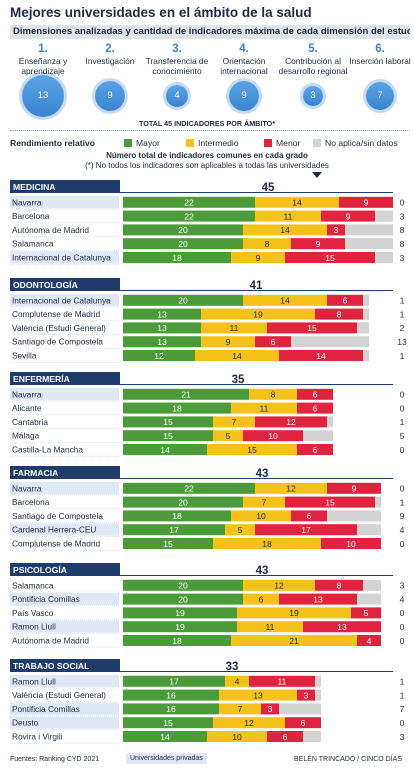  I want to click on legend-label: Menor, so click(288, 143).